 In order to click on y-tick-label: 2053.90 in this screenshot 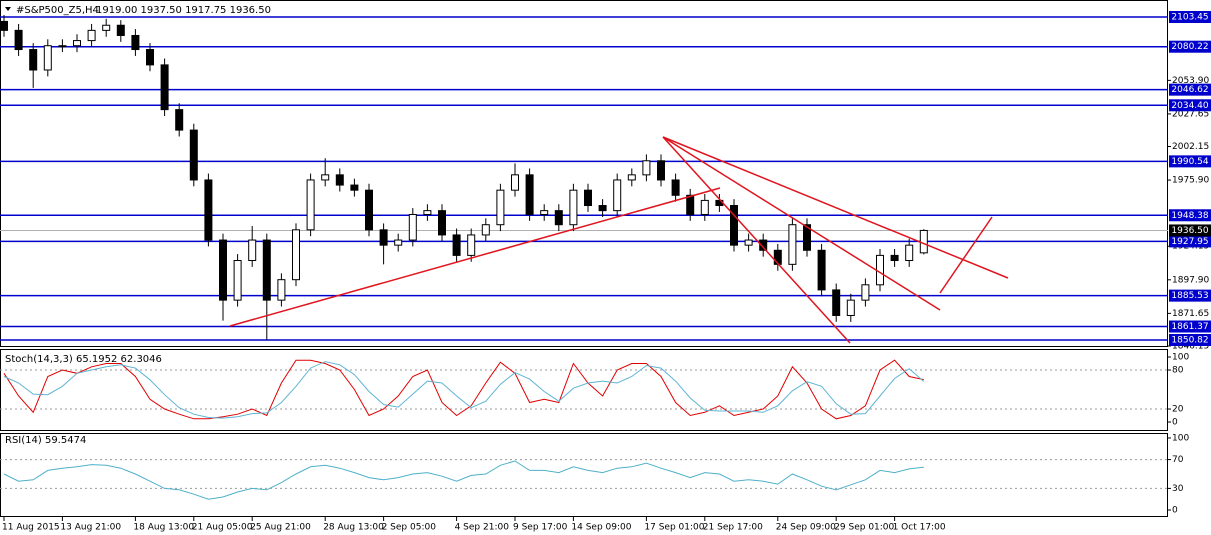, I will do `click(1190, 81)`.